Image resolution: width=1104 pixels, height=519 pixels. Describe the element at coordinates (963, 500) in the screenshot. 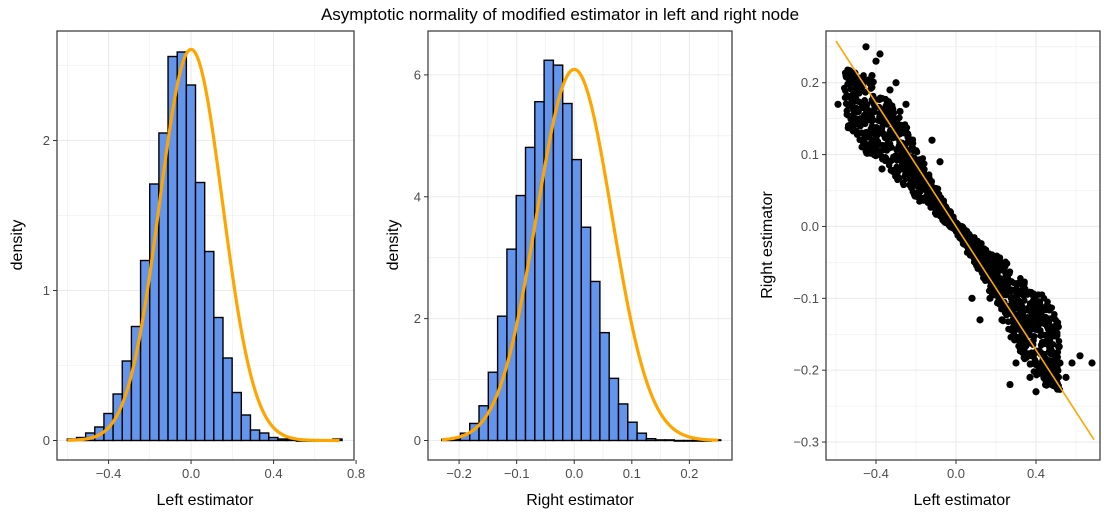

I see `x-axis-label: Left estimator` at that location.